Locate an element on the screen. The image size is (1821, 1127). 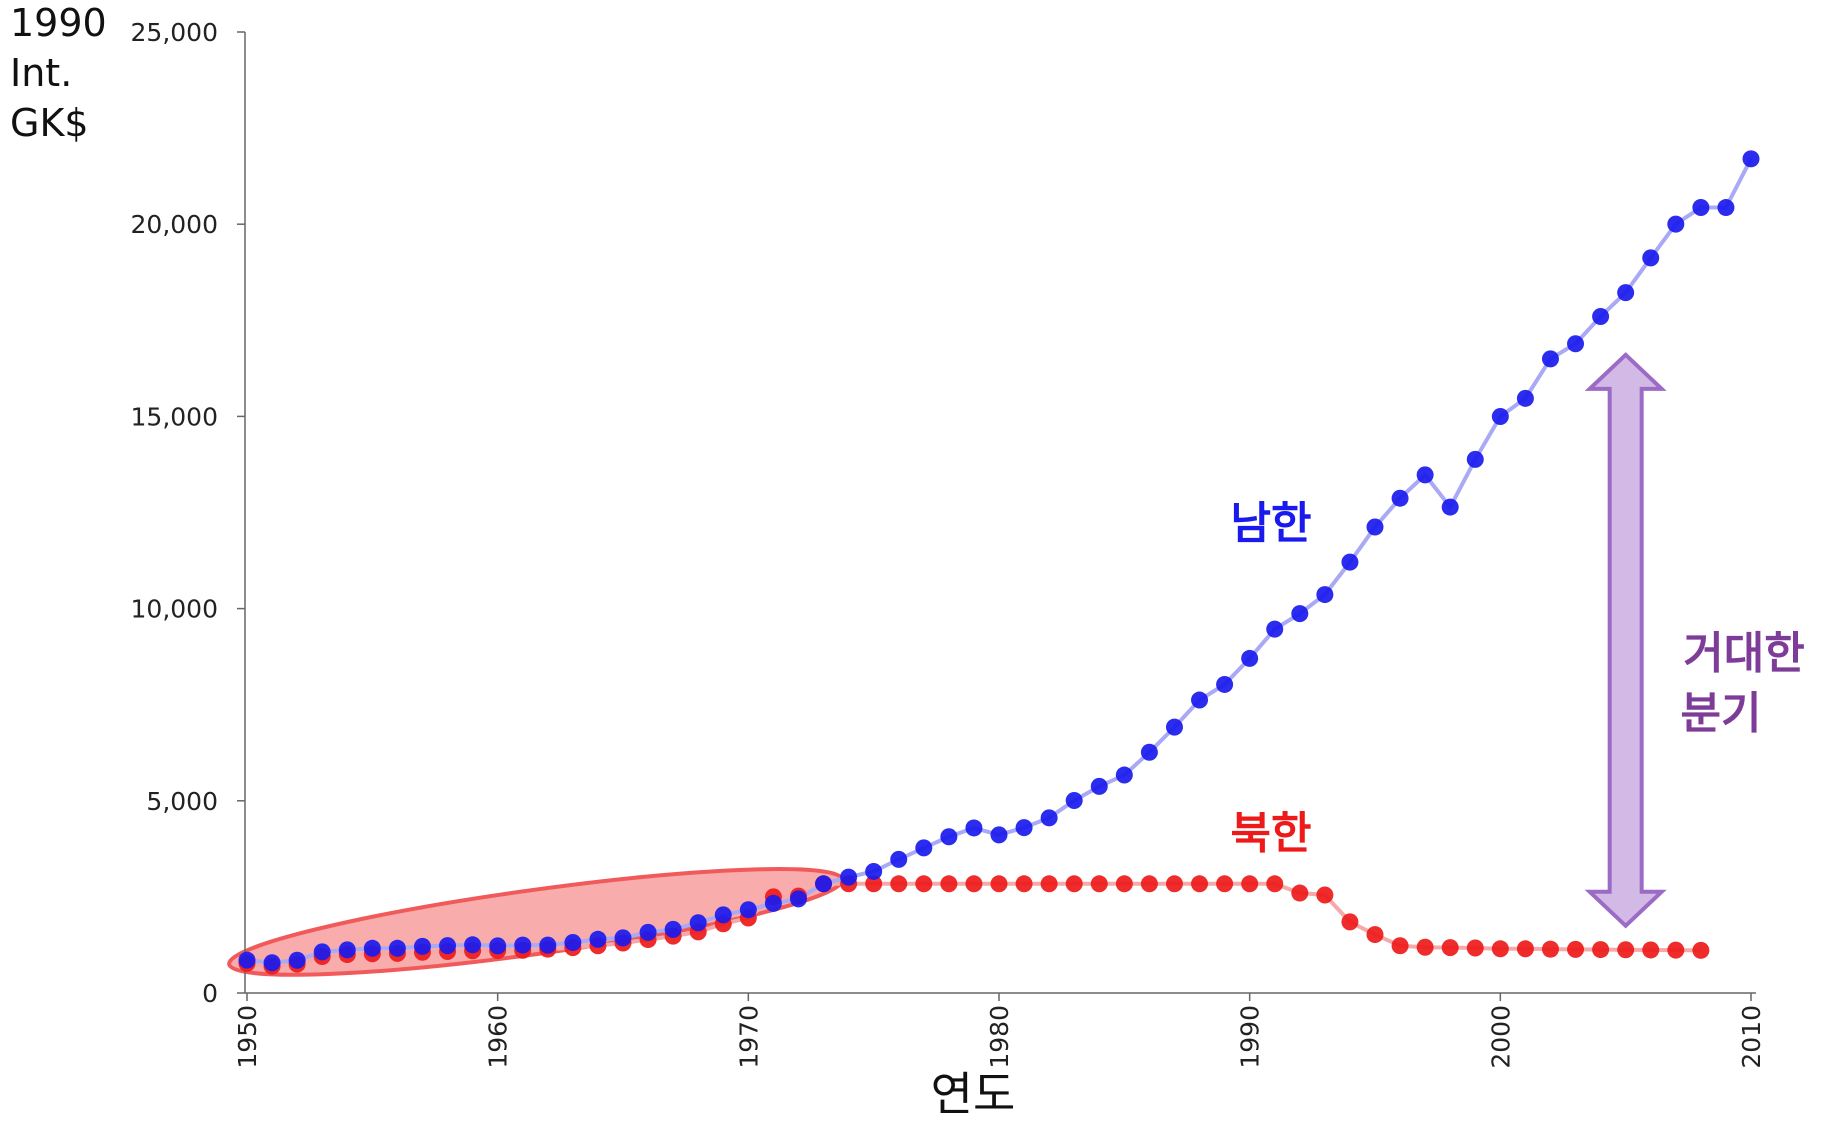
divergence-arrow-shape is located at coordinates (1625, 640).